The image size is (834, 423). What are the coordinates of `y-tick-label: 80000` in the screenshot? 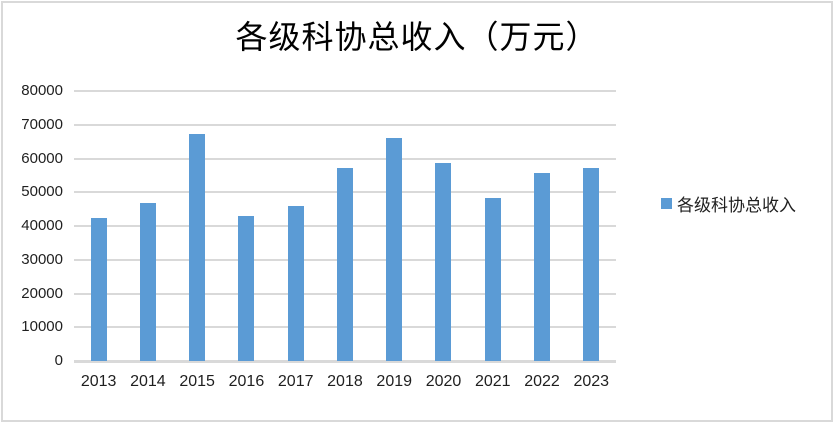 It's located at (42, 90).